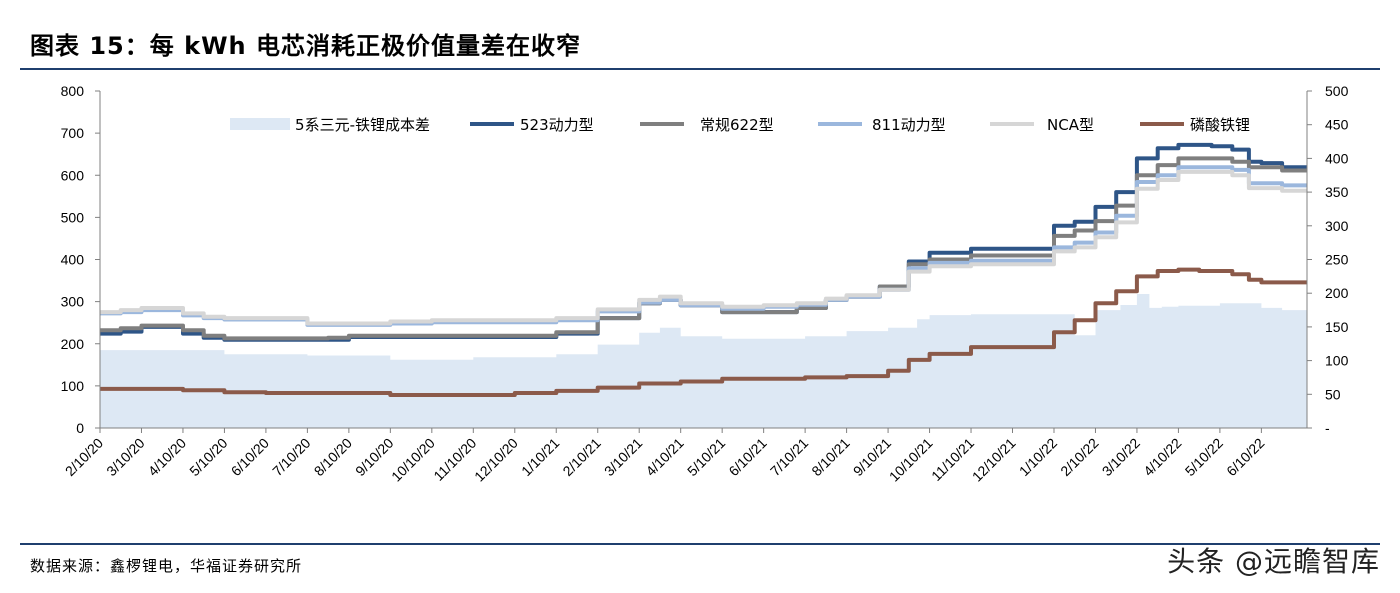 This screenshot has width=1400, height=593. What do you see at coordinates (73, 175) in the screenshot?
I see `y-left-tick-label: 600` at bounding box center [73, 175].